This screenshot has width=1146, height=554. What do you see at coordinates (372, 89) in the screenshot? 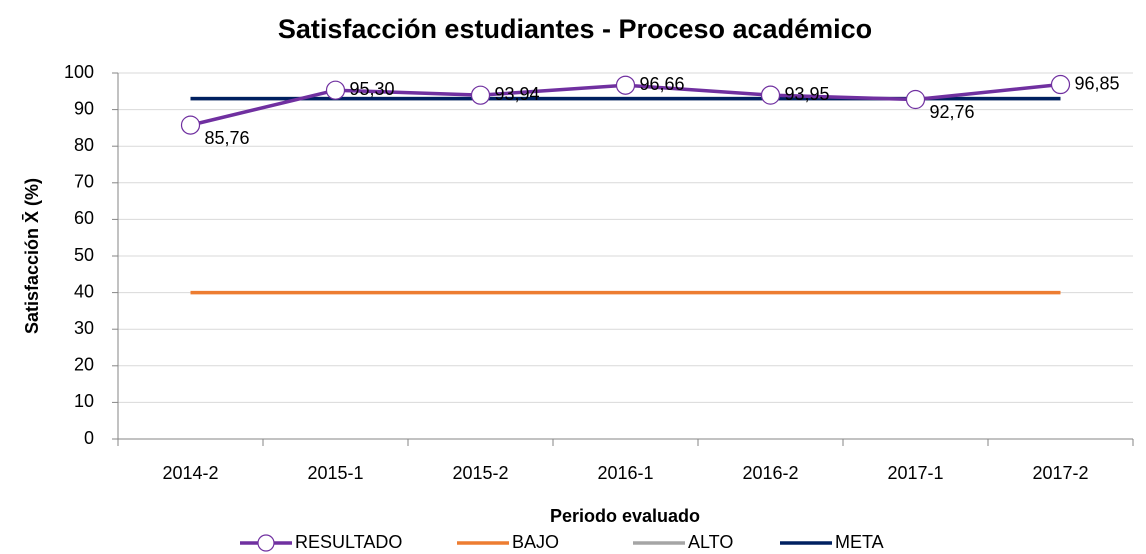
I see `data-label: 95,30` at bounding box center [372, 89].